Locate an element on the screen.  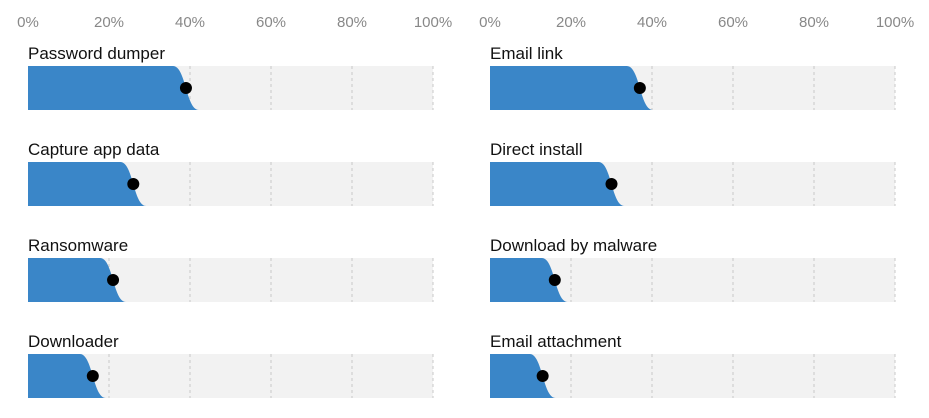
category-label: Downloader is located at coordinates (73, 341).